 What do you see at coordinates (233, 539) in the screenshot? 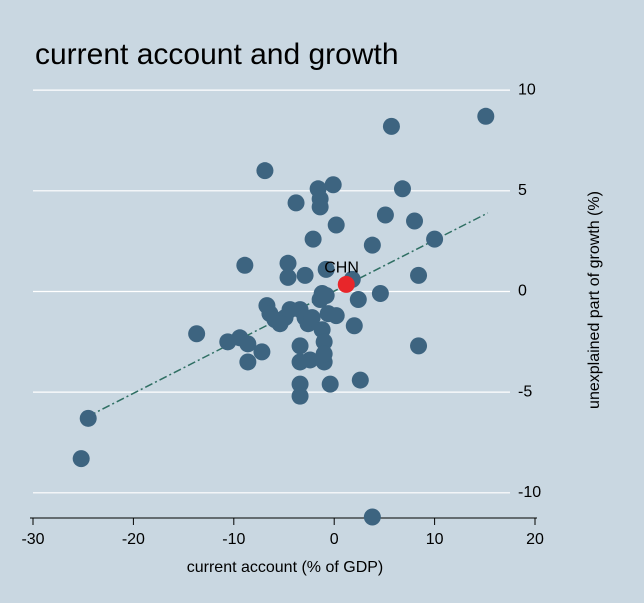
I see `x-tick-label: -10` at bounding box center [233, 539].